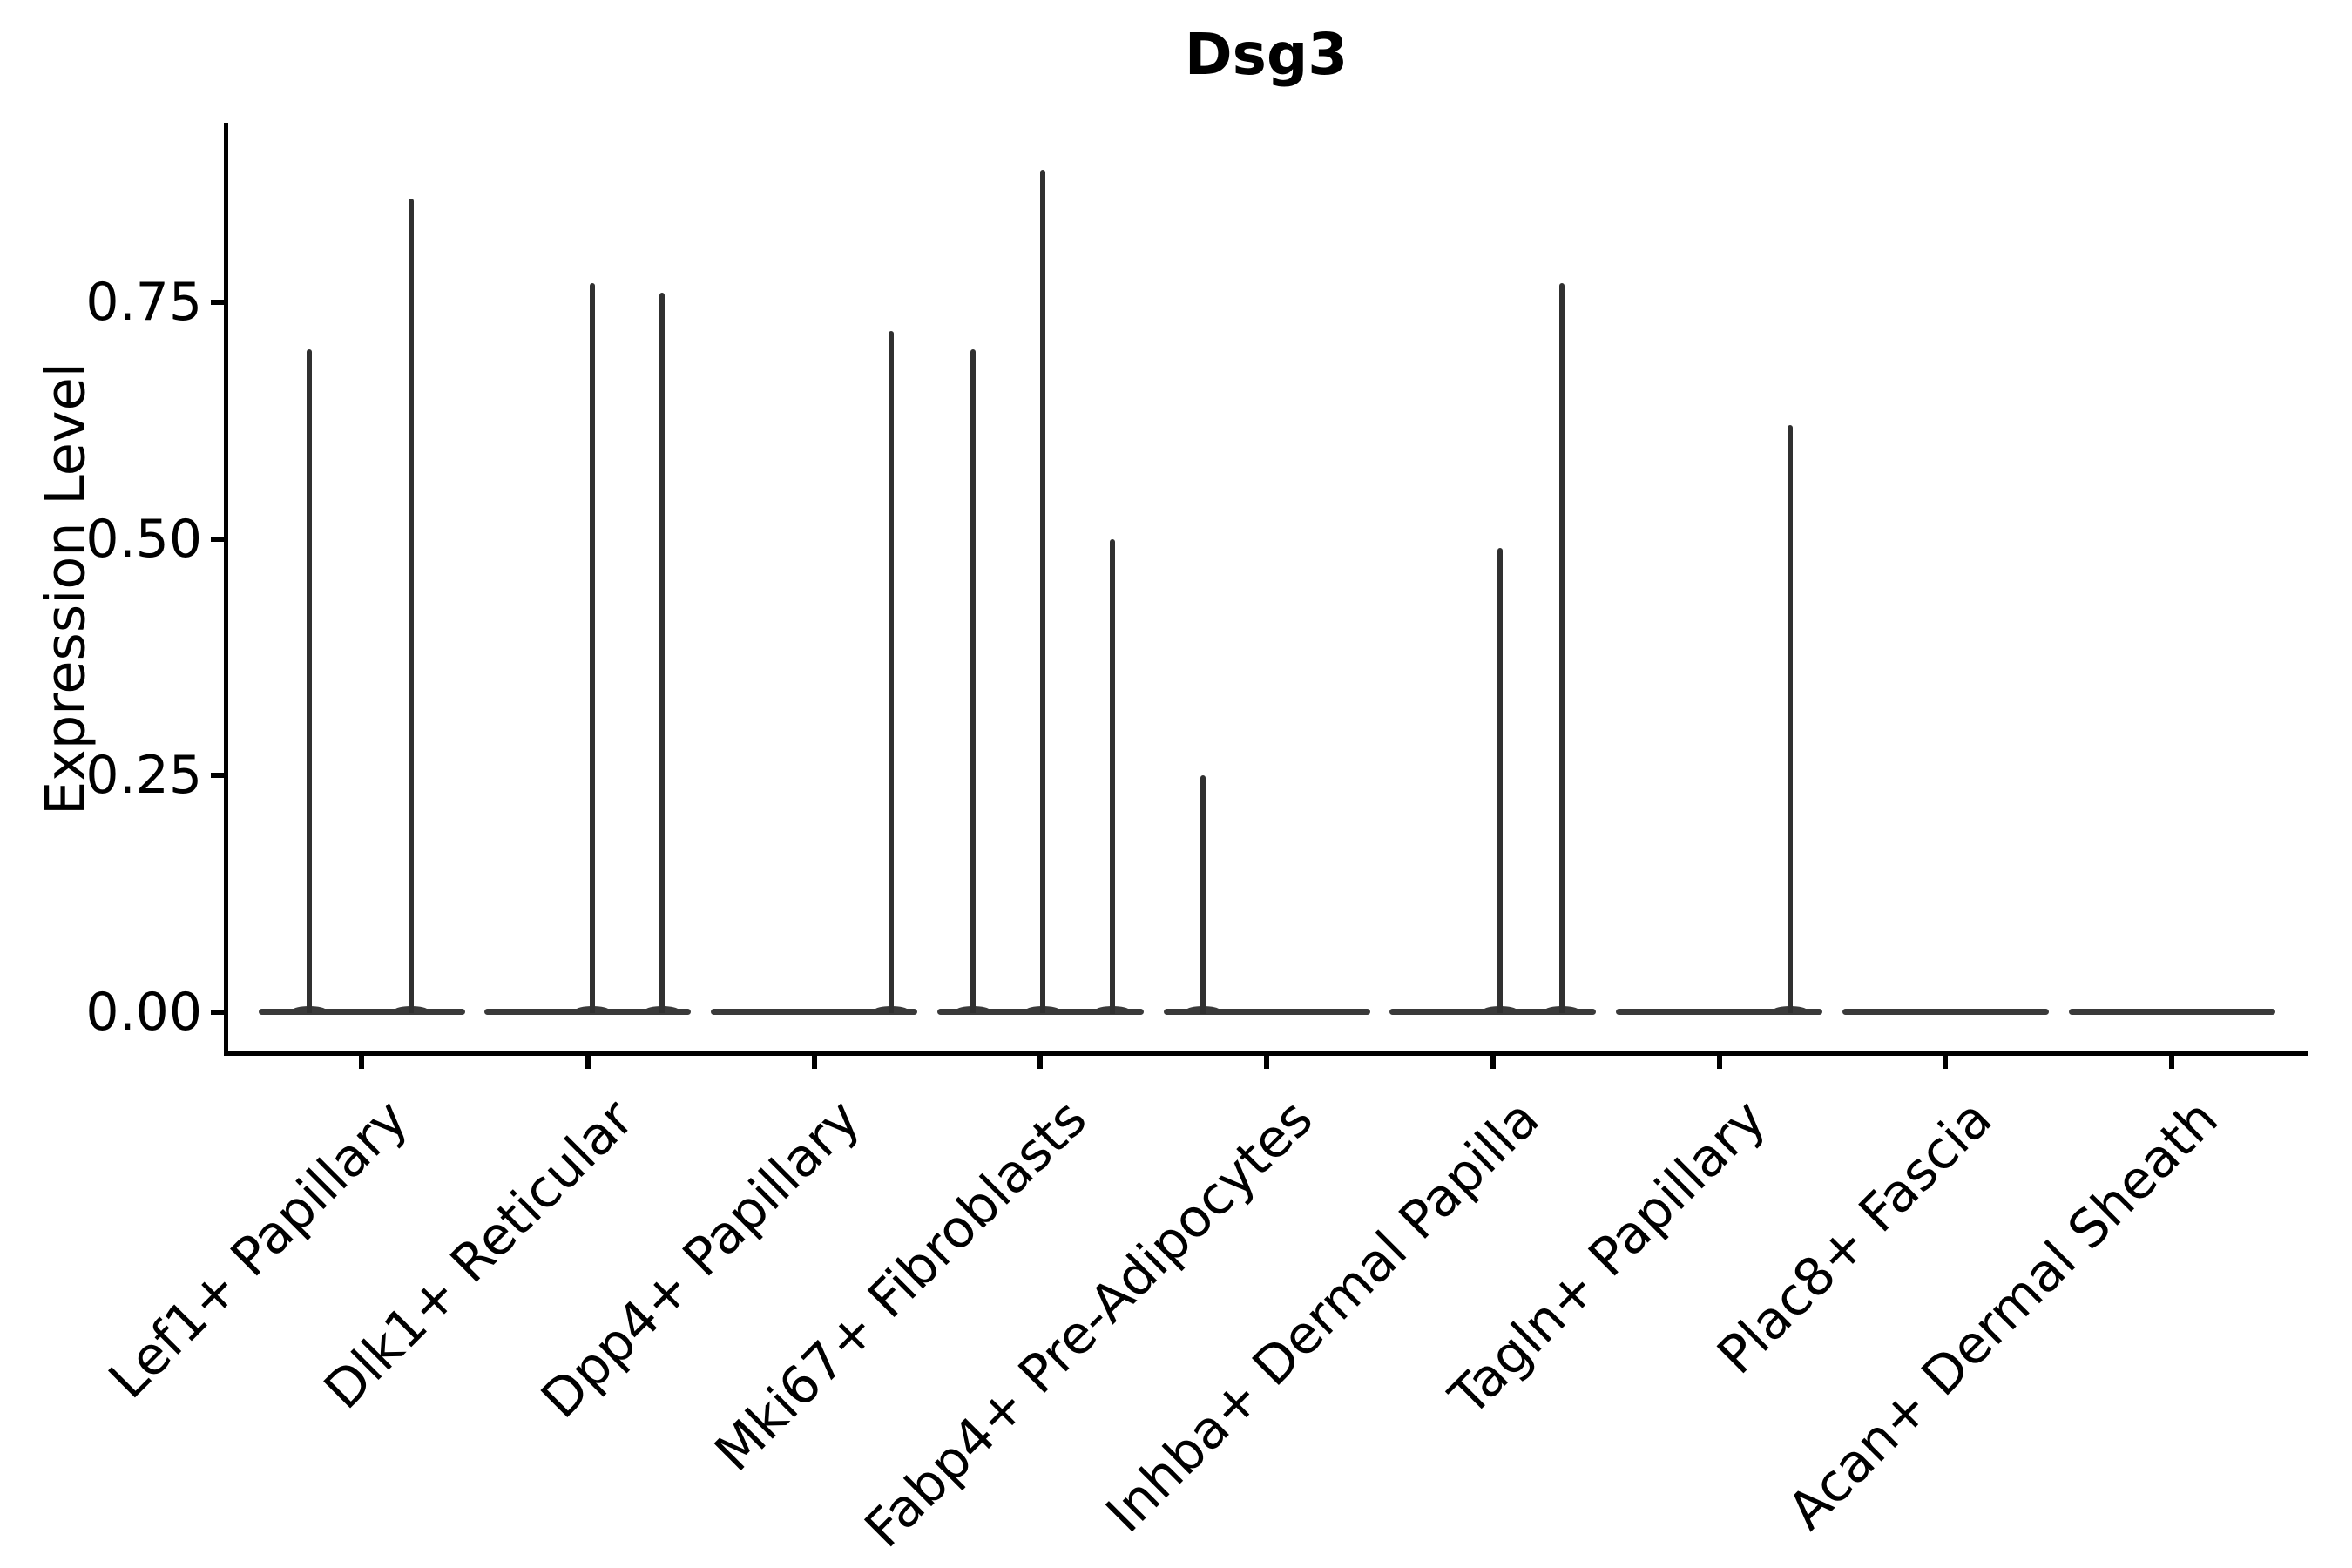  Describe the element at coordinates (1266, 54) in the screenshot. I see `chart-title: Dsg3` at that location.